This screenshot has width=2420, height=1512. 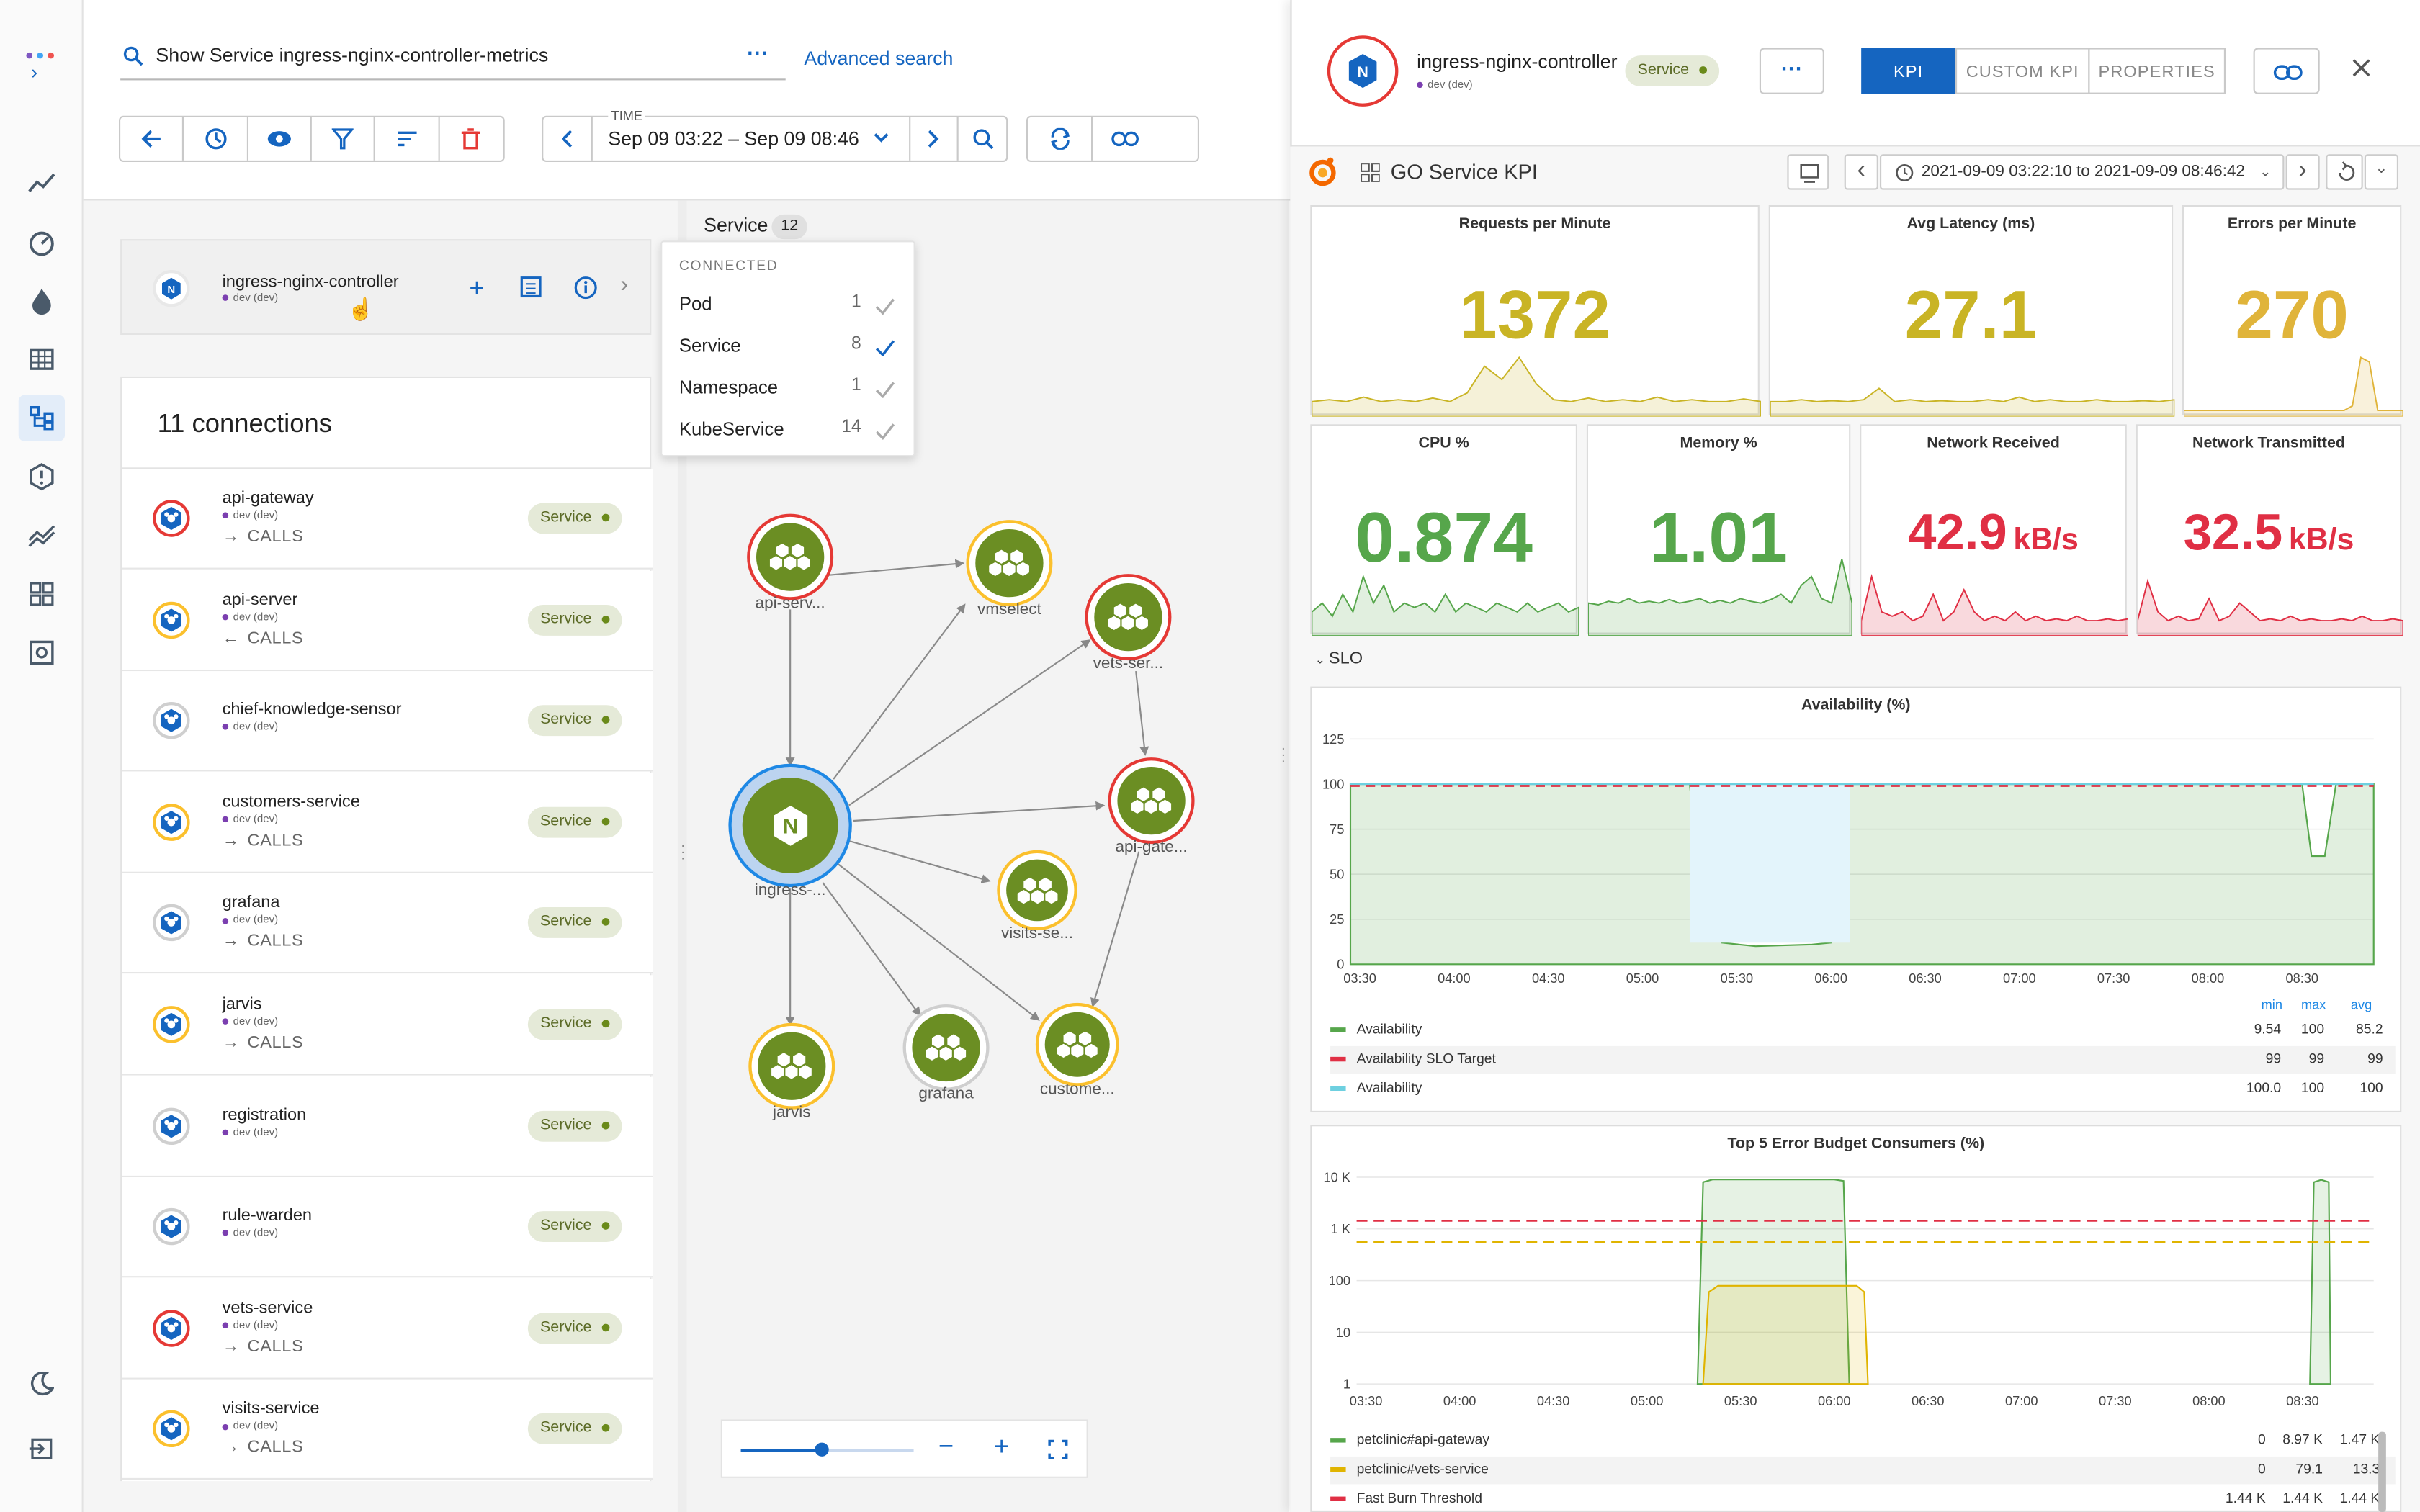 What do you see at coordinates (1908, 71) in the screenshot?
I see `tab-kpi: KPI` at bounding box center [1908, 71].